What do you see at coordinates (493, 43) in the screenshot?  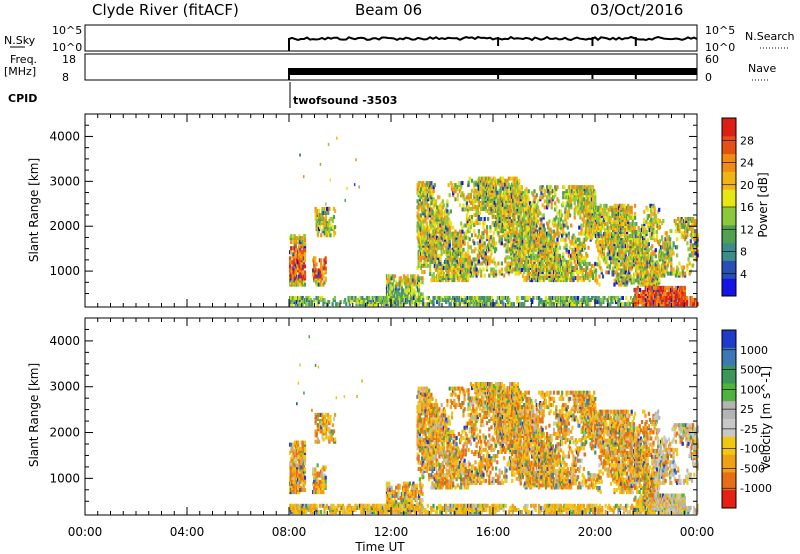 I see `nsky-line` at bounding box center [493, 43].